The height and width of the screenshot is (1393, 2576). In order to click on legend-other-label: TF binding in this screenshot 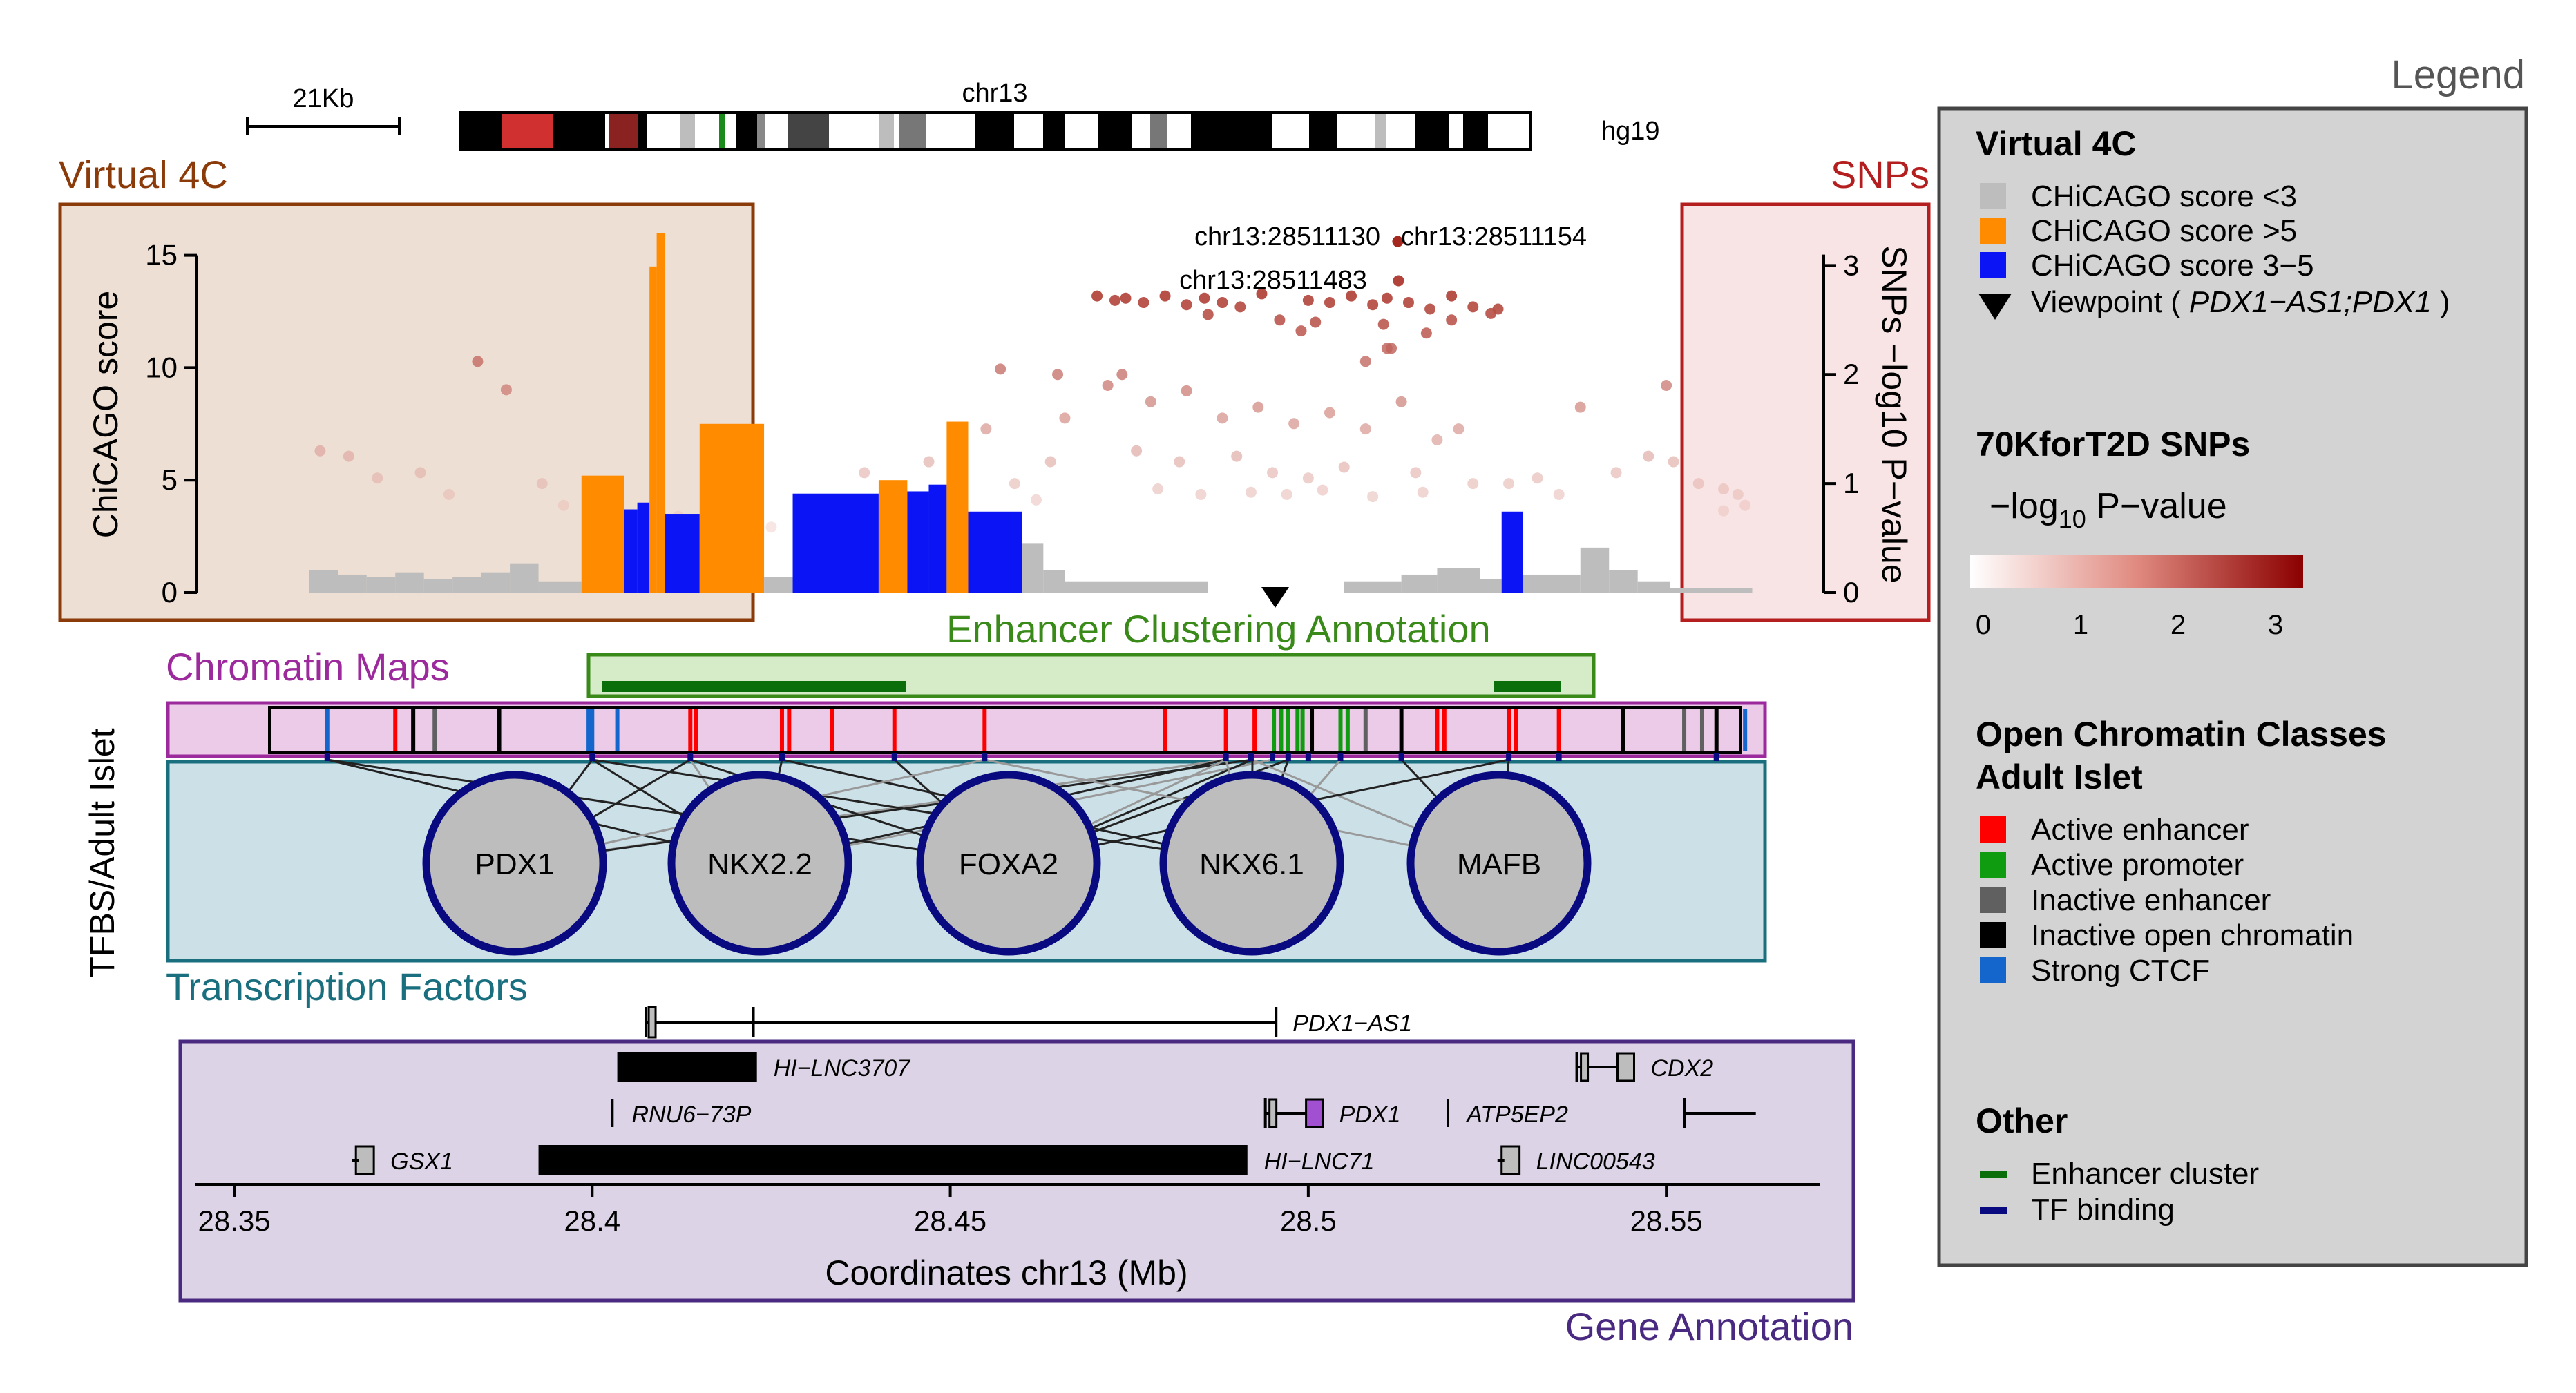, I will do `click(2103, 1210)`.